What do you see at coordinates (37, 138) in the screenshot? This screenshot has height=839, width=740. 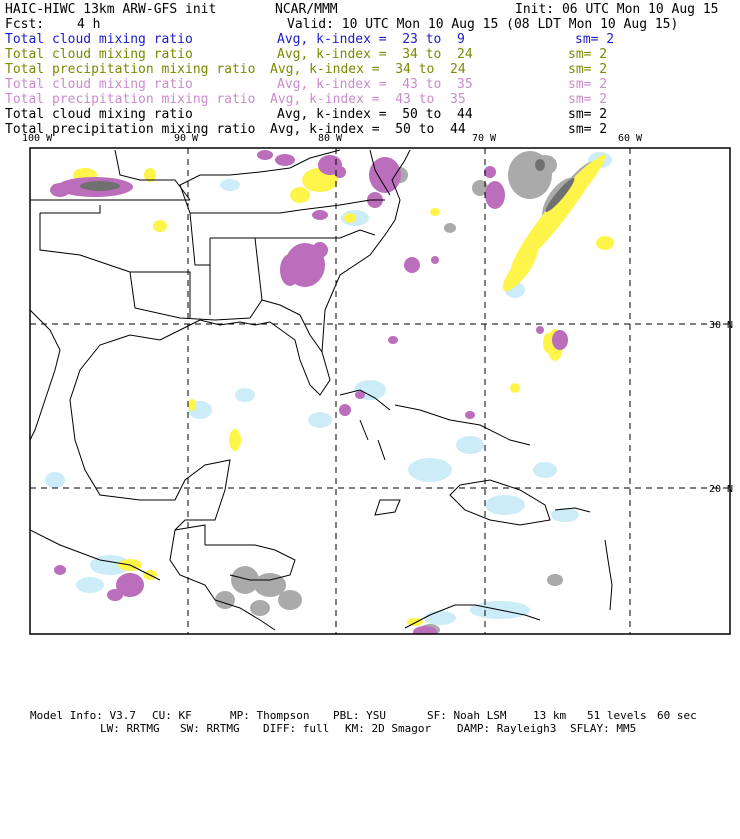 I see `lon-label: 100 W` at bounding box center [37, 138].